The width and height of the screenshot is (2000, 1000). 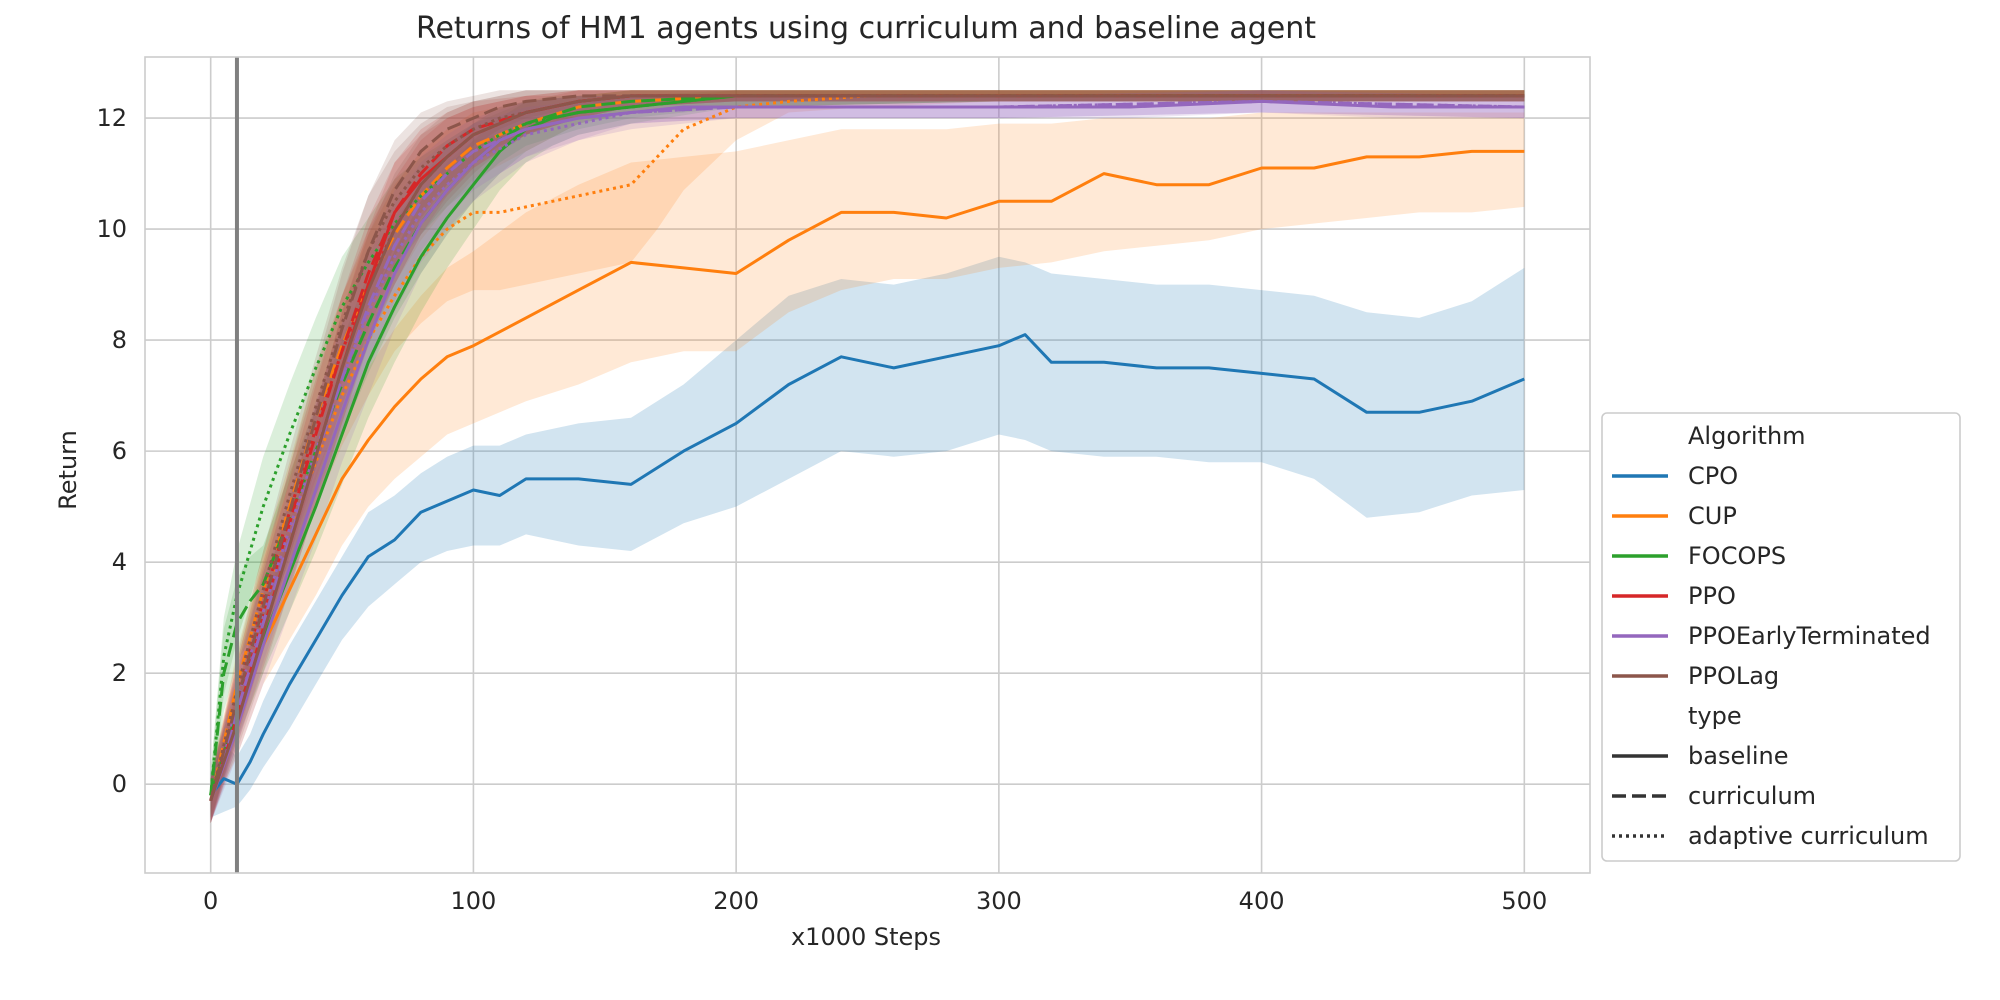 I want to click on legend-item-curriculum: curriculum, so click(x=1752, y=796).